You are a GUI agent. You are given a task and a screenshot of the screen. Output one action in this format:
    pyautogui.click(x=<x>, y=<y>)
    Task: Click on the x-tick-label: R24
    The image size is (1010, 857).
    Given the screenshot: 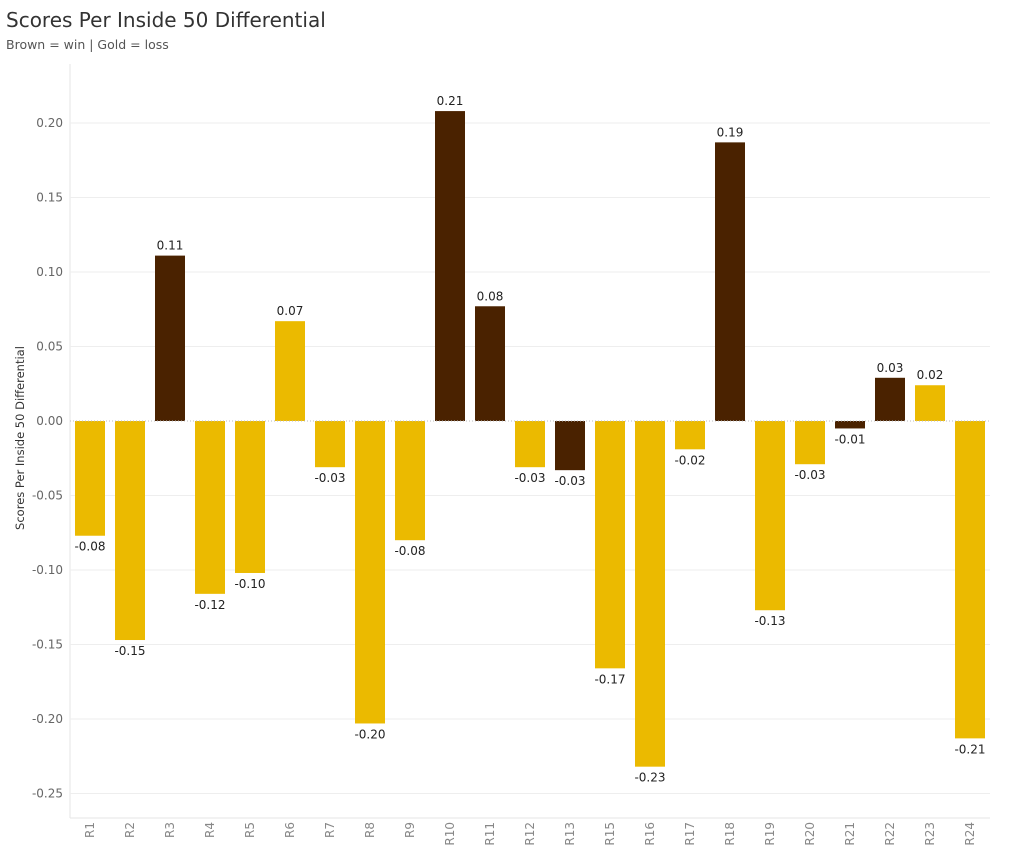 What is the action you would take?
    pyautogui.click(x=970, y=834)
    